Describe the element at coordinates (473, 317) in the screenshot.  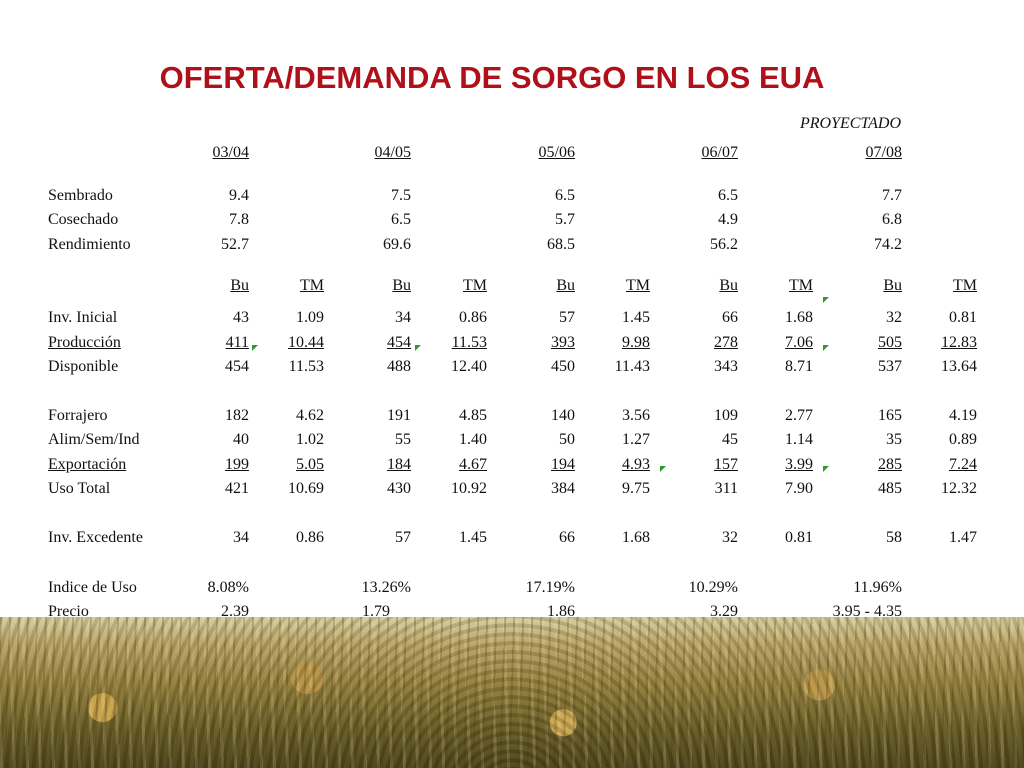
I see `table-cell: 0.86` at that location.